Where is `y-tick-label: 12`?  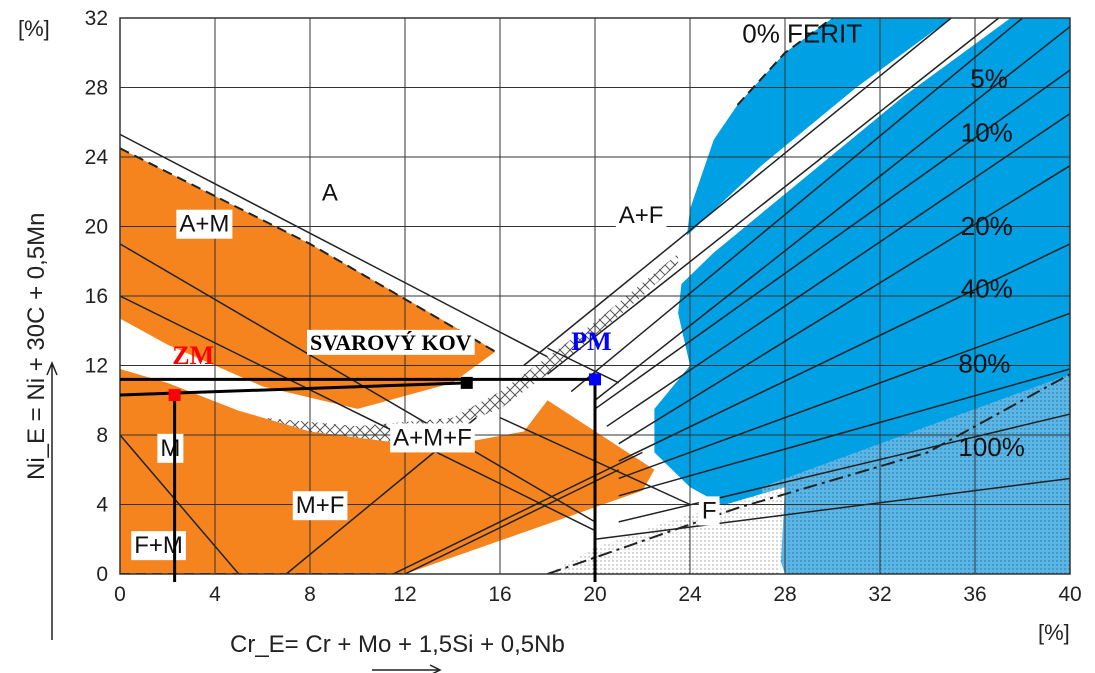 y-tick-label: 12 is located at coordinates (96, 366).